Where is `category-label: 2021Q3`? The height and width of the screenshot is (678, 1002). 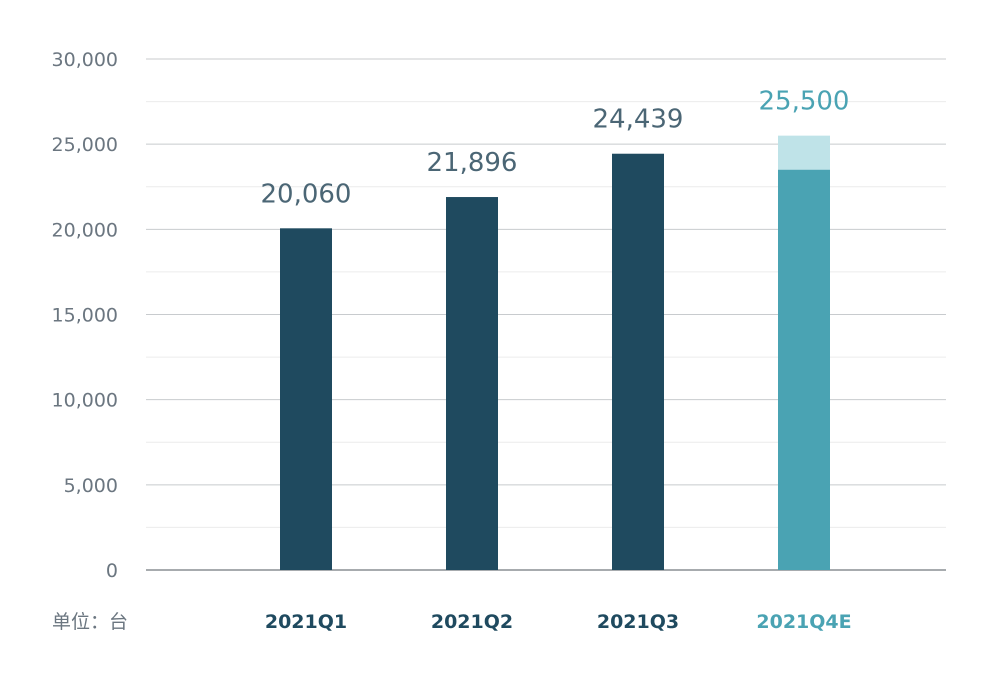
category-label: 2021Q3 is located at coordinates (638, 622).